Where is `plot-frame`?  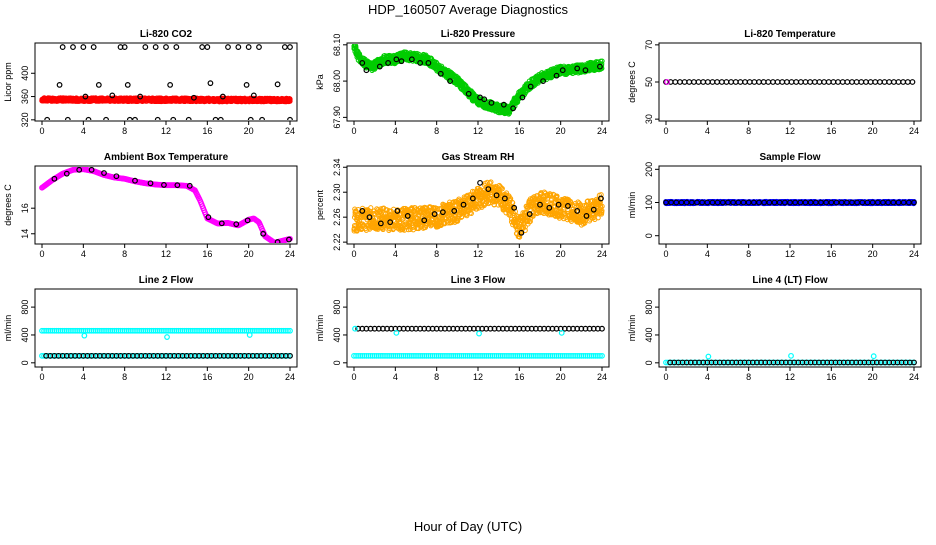 plot-frame is located at coordinates (166, 82).